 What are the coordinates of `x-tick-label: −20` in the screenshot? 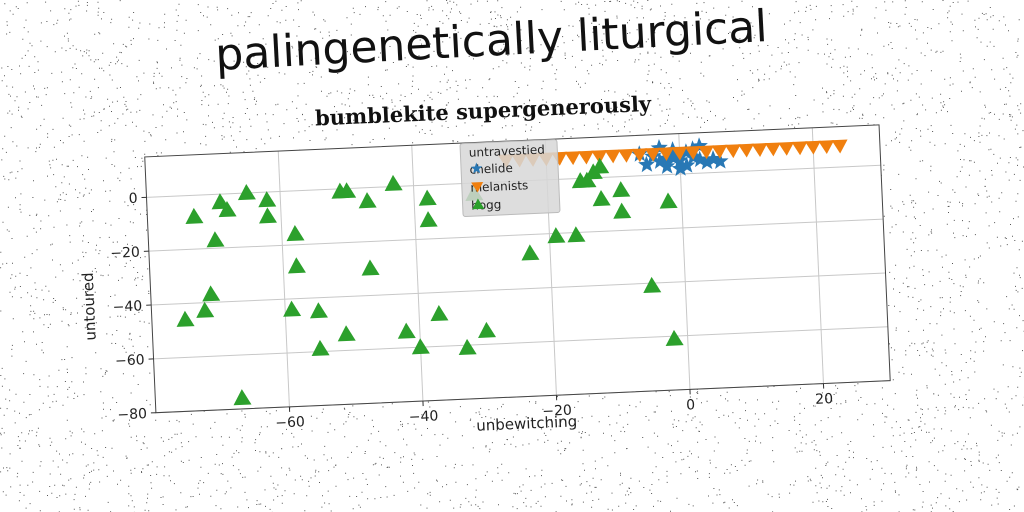 It's located at (557, 411).